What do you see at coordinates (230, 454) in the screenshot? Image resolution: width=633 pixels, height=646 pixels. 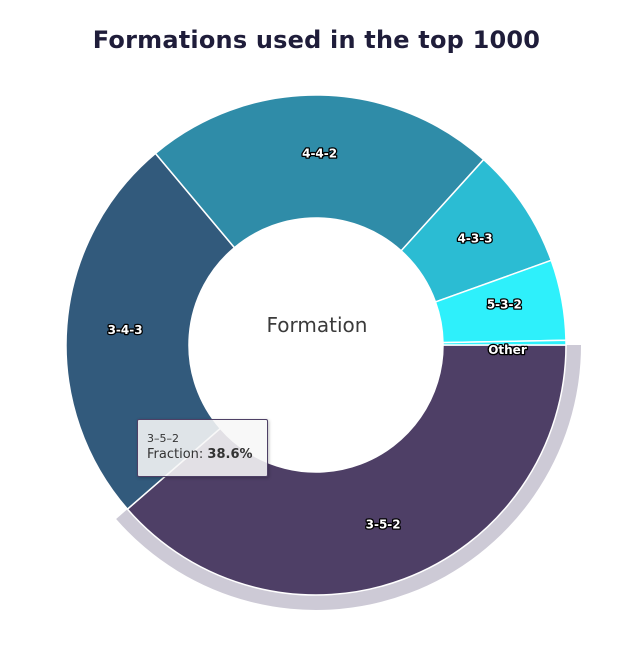 I see `tooltip-value: 38.6%` at bounding box center [230, 454].